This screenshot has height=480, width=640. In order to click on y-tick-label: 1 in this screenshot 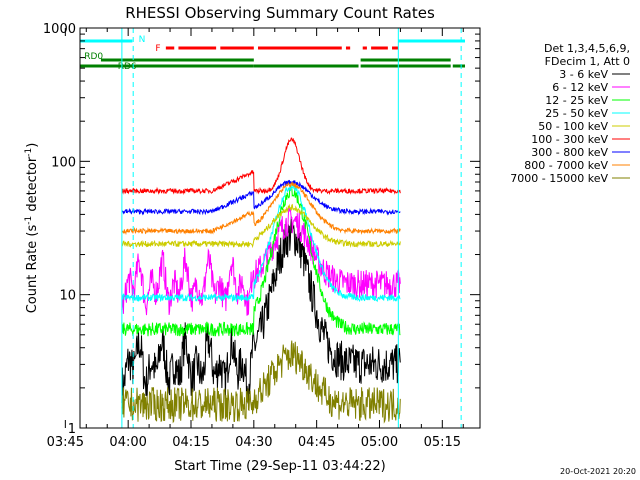, I will do `click(72, 429)`.